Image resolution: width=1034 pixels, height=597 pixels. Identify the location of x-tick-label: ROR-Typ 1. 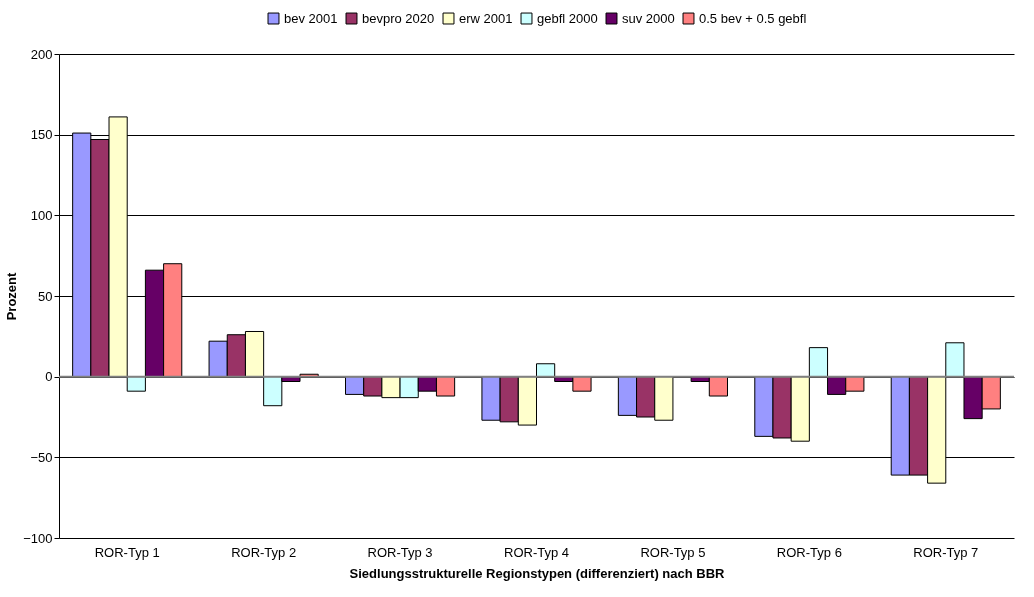
(127, 552).